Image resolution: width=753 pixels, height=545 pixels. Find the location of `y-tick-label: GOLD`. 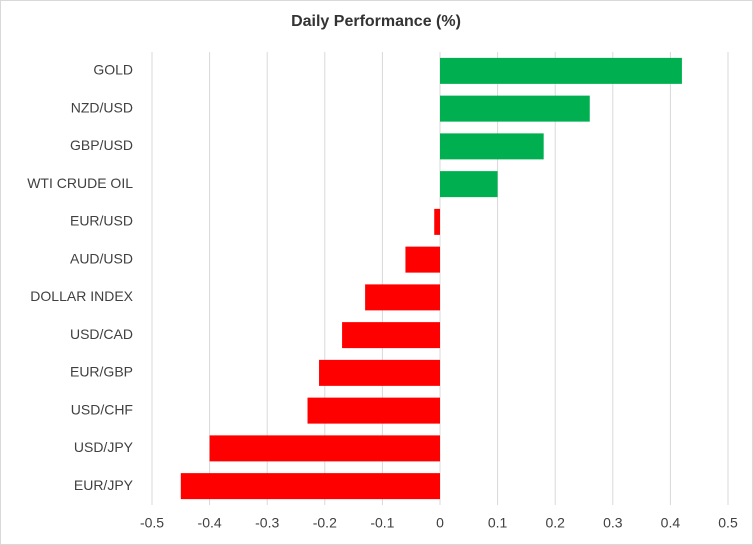

y-tick-label: GOLD is located at coordinates (113, 70).